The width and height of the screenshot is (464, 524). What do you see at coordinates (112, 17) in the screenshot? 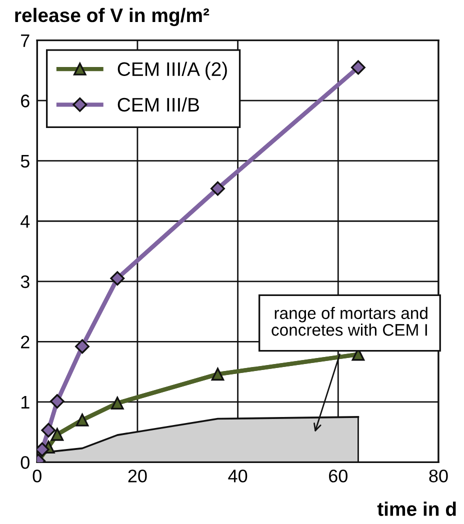
I see `y-axis-title: release of V in mg/m²` at bounding box center [112, 17].